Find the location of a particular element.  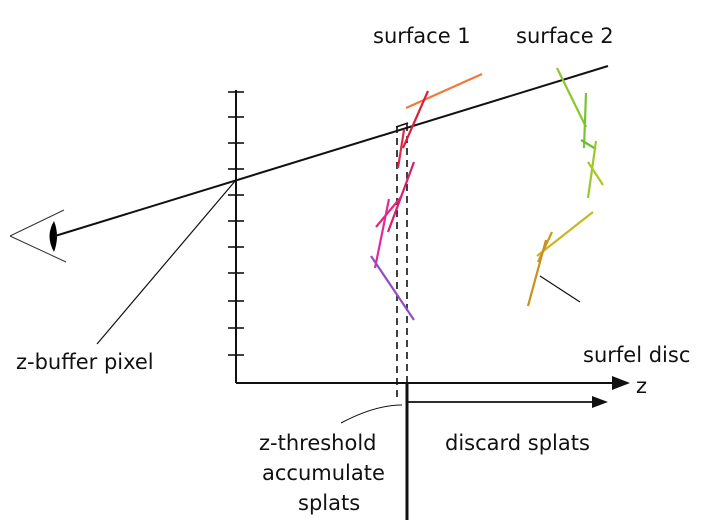

surface-2-splats is located at coordinates (565, 187).